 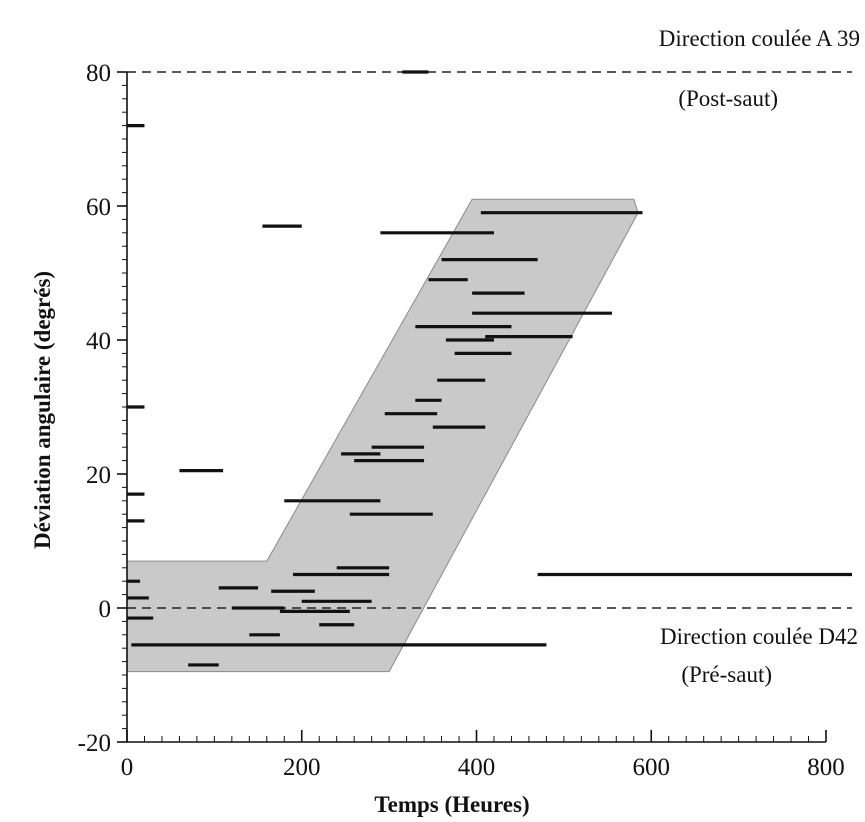 What do you see at coordinates (127, 767) in the screenshot?
I see `x-tick-label: 0` at bounding box center [127, 767].